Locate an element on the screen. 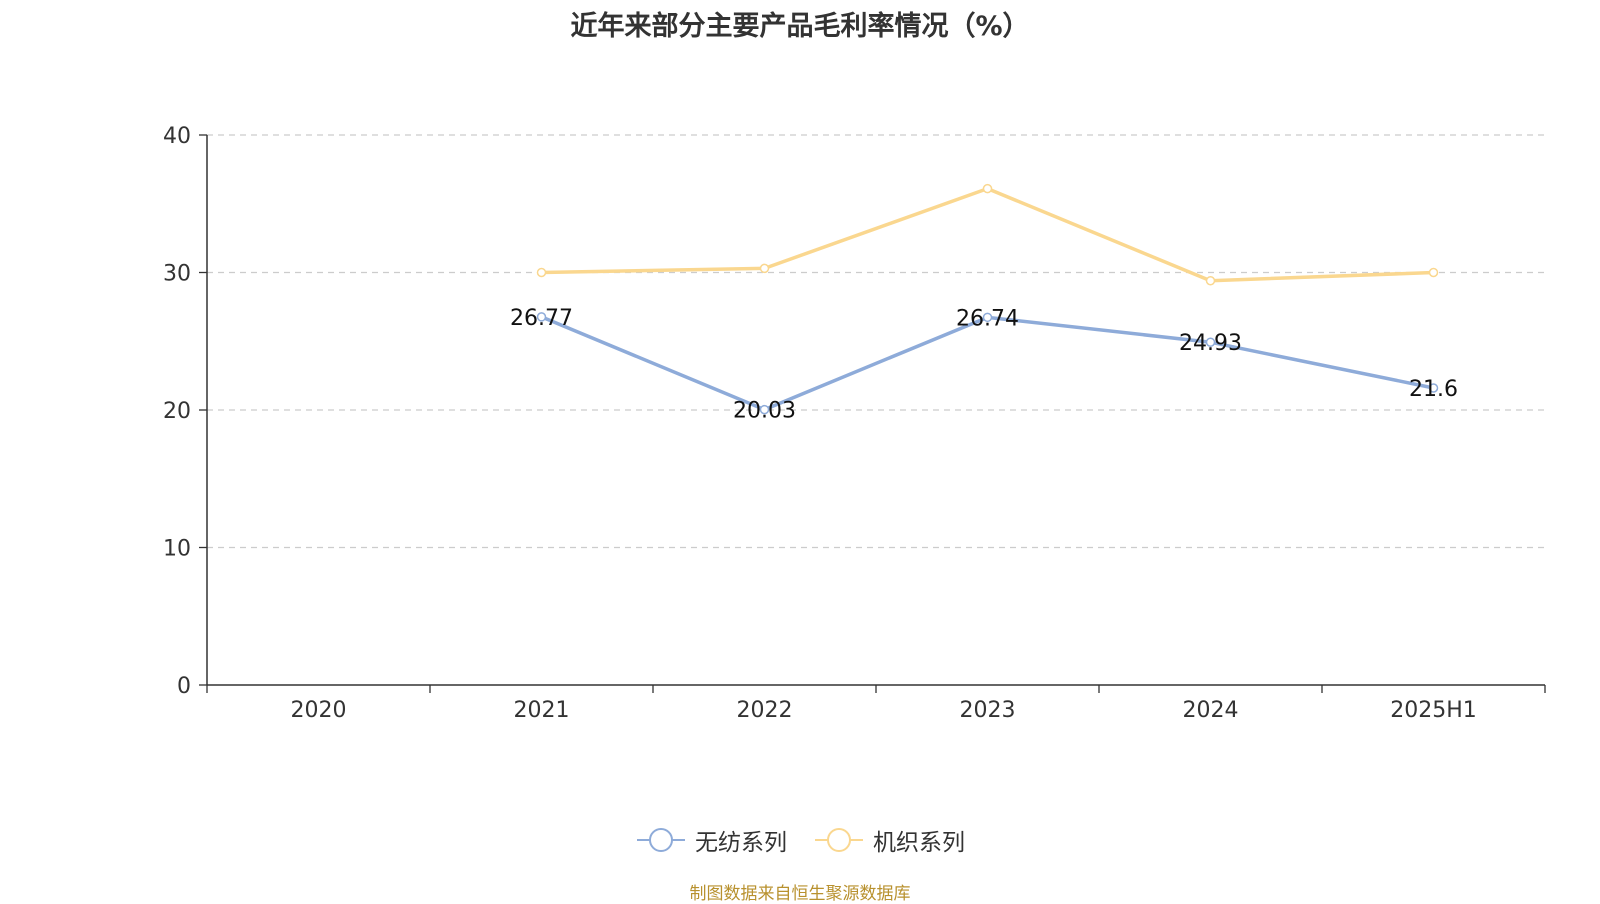 The height and width of the screenshot is (904, 1600). legend-item-series-2: 机织系列 is located at coordinates (889, 840).